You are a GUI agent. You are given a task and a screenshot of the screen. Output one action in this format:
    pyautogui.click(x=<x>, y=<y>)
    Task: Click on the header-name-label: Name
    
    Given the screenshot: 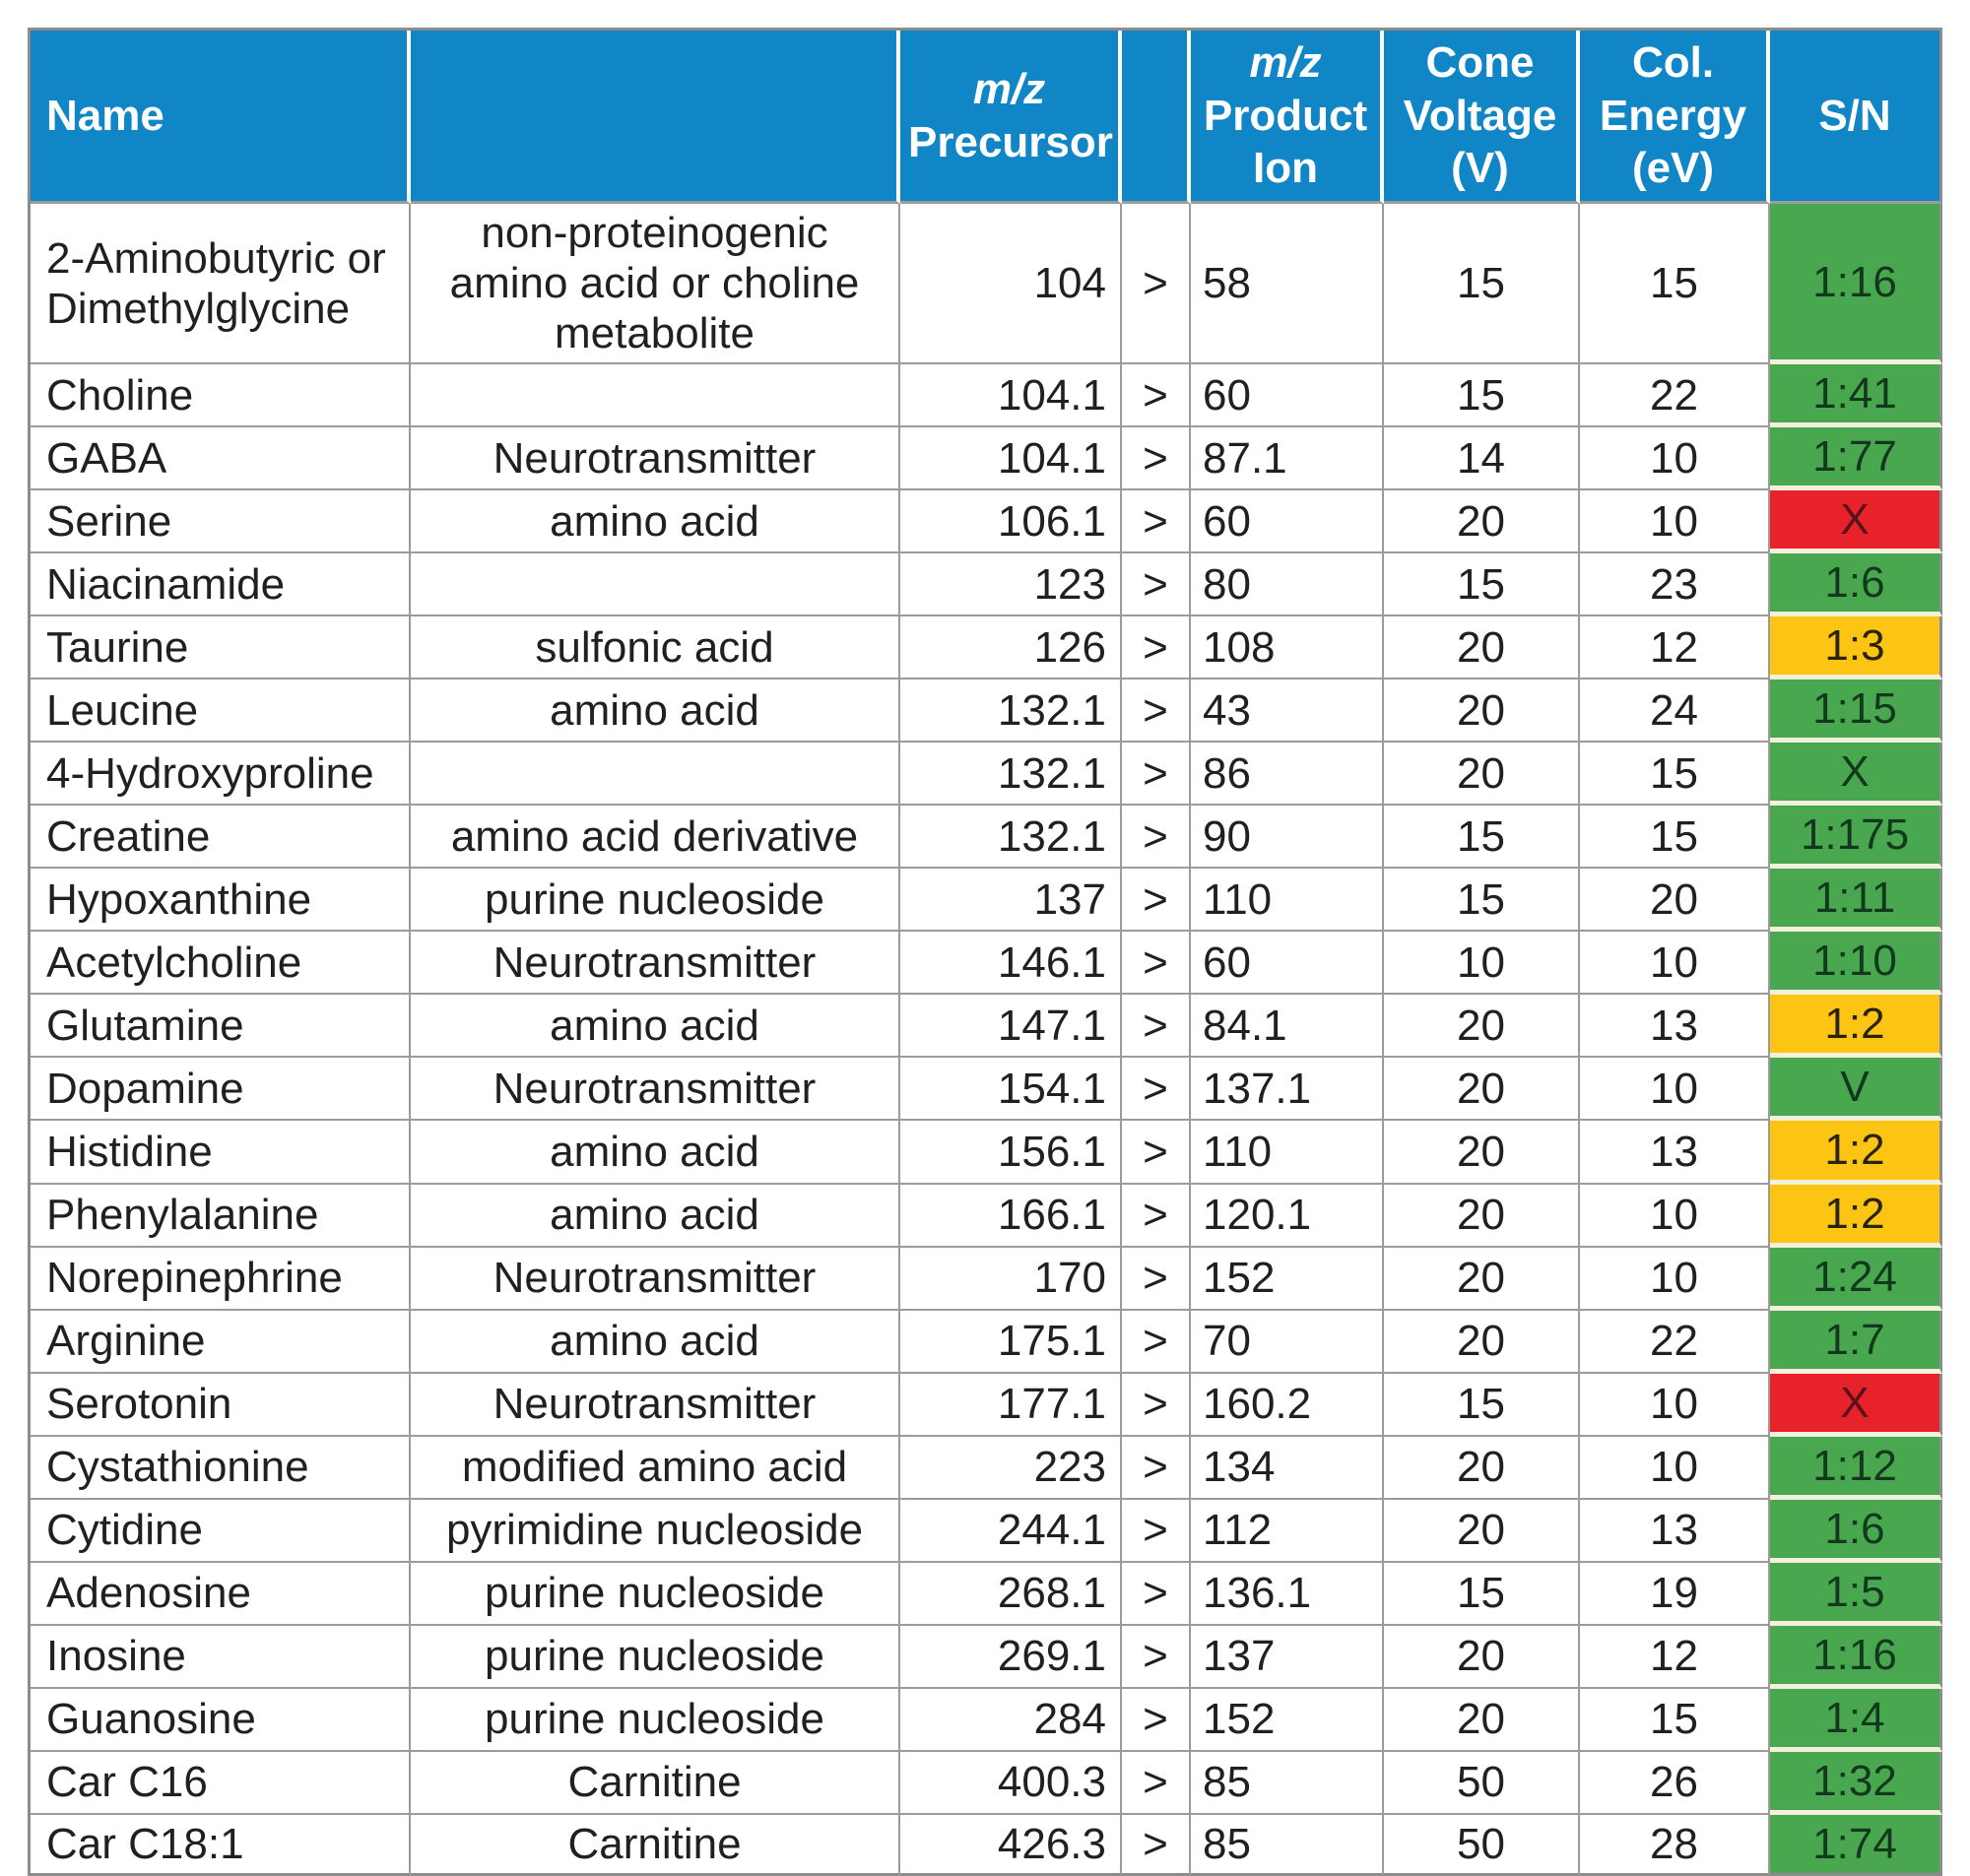 What is the action you would take?
    pyautogui.click(x=105, y=116)
    